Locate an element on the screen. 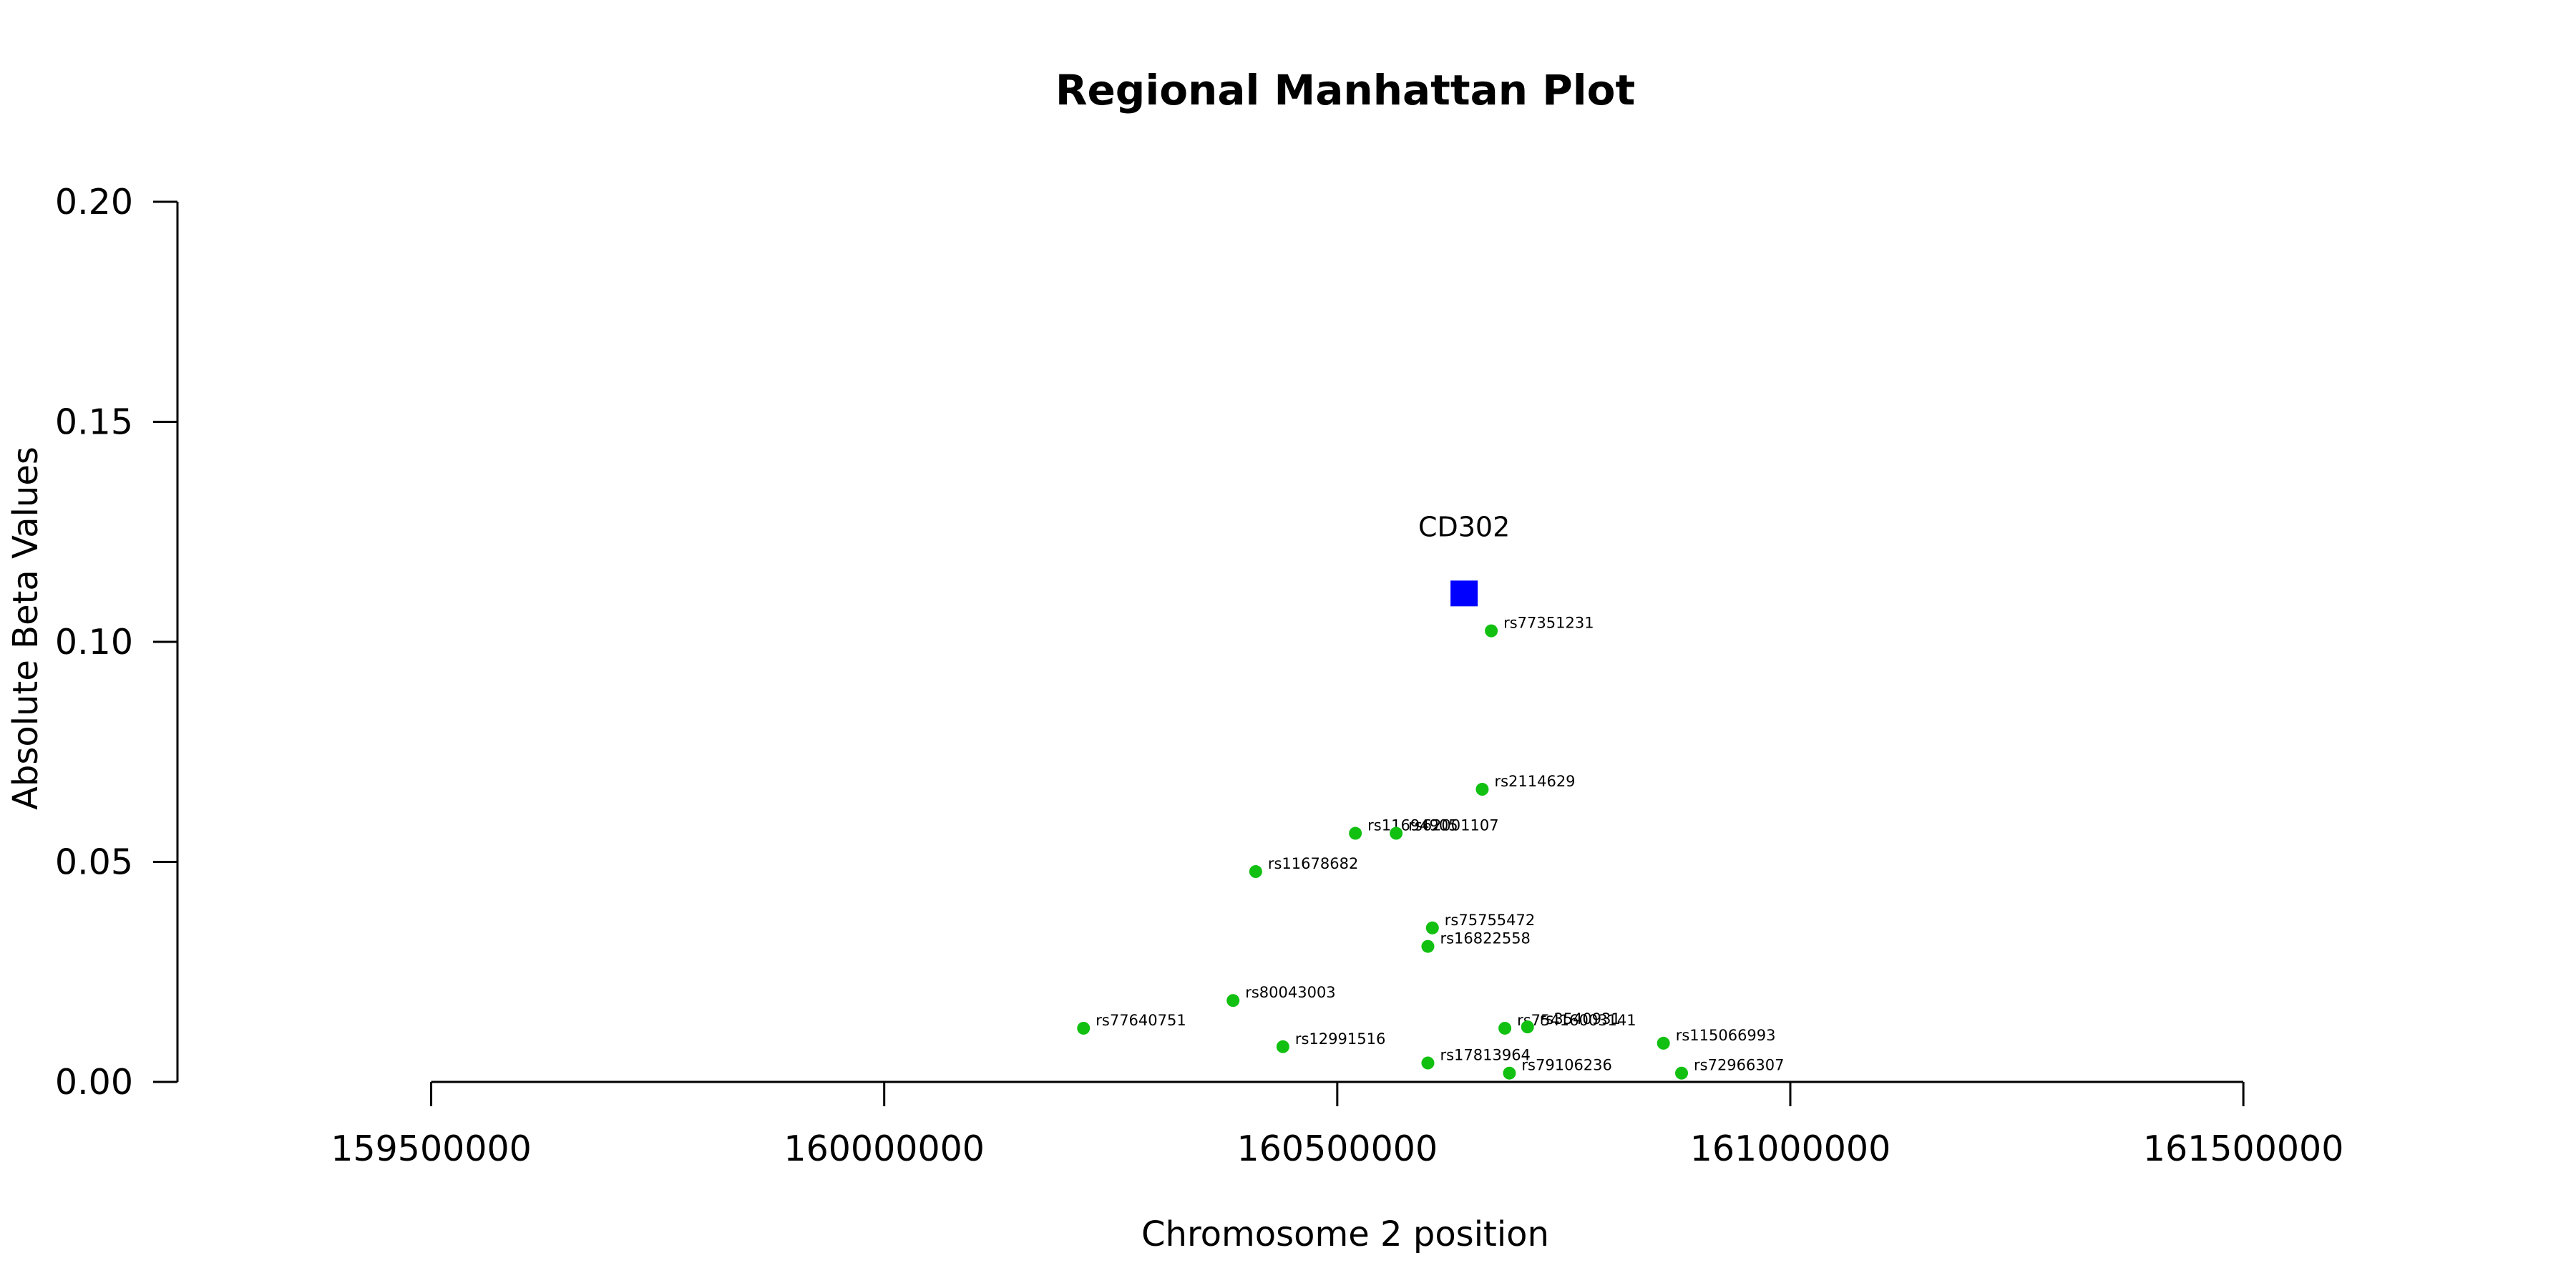 This screenshot has width=2576, height=1288. x-tick-label: 160000000 is located at coordinates (884, 1148).